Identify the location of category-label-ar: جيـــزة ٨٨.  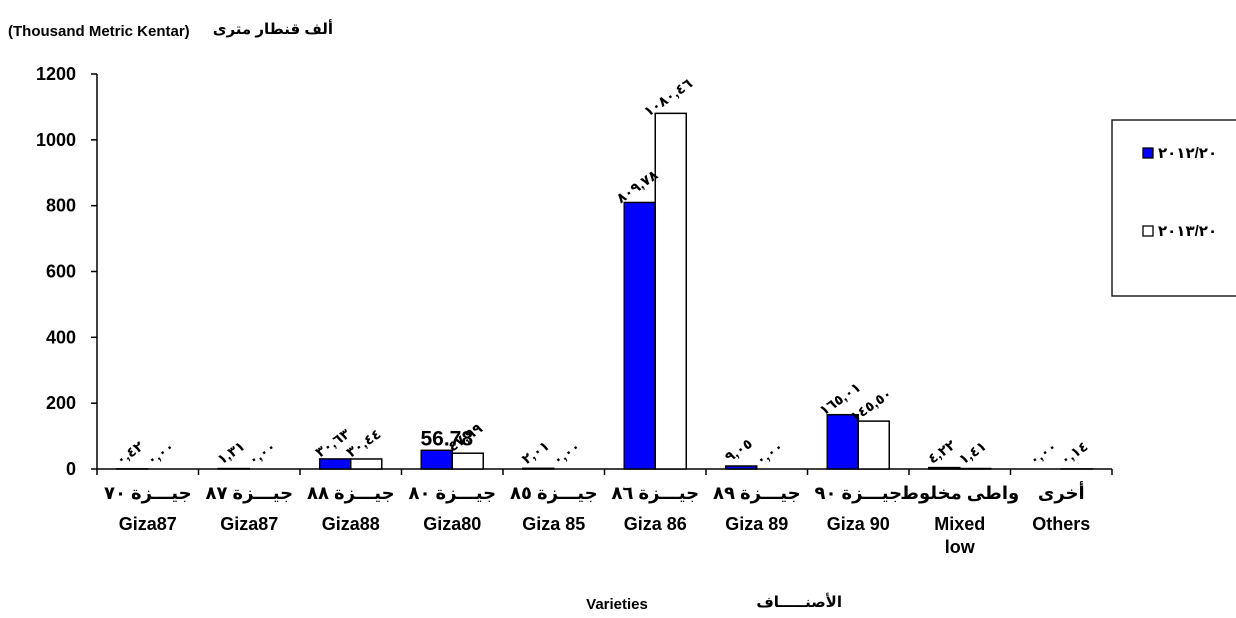
(351, 493).